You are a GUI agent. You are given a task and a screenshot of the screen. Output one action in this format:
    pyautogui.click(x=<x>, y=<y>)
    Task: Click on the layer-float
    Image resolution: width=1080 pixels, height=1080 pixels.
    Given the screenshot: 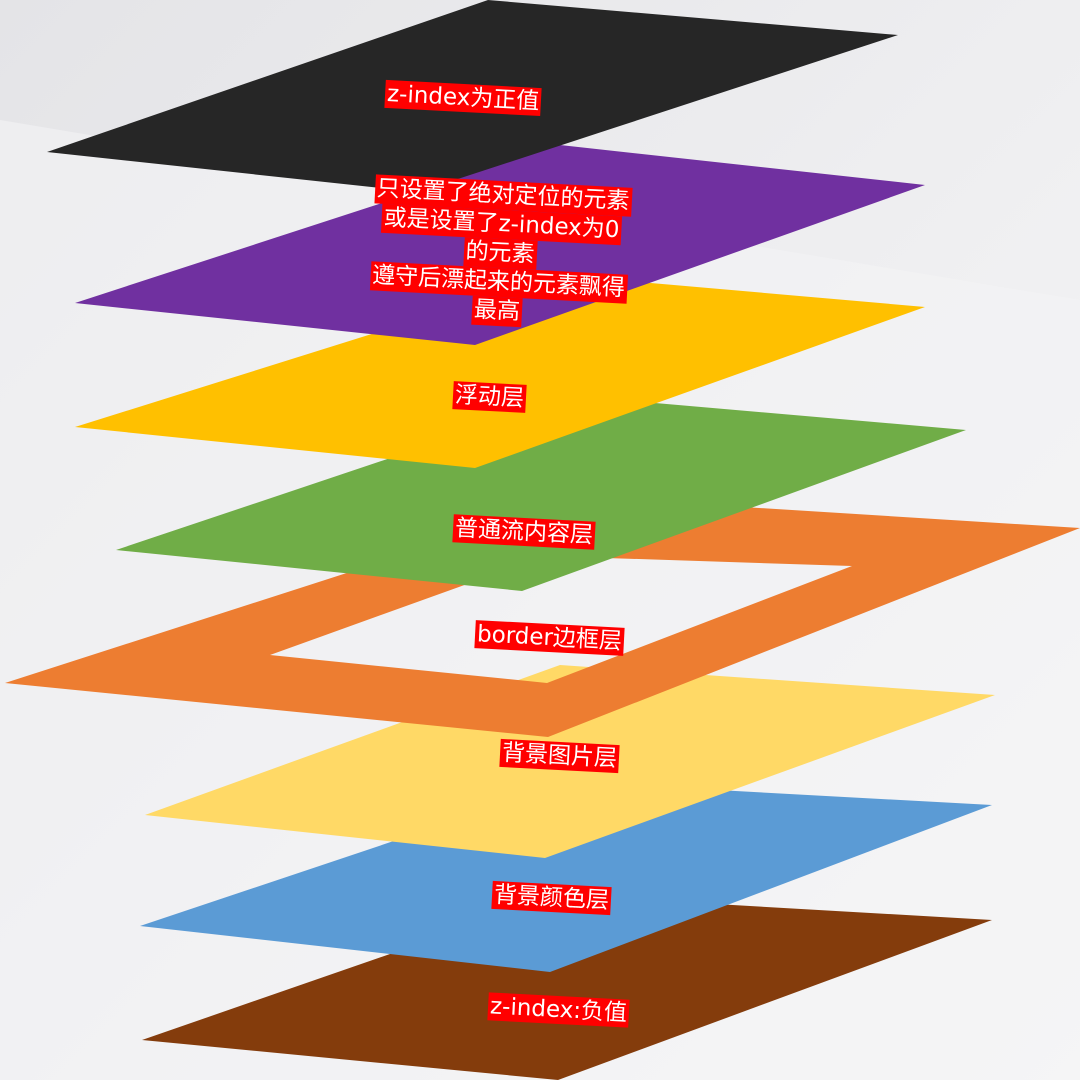 What is the action you would take?
    pyautogui.click(x=500, y=371)
    